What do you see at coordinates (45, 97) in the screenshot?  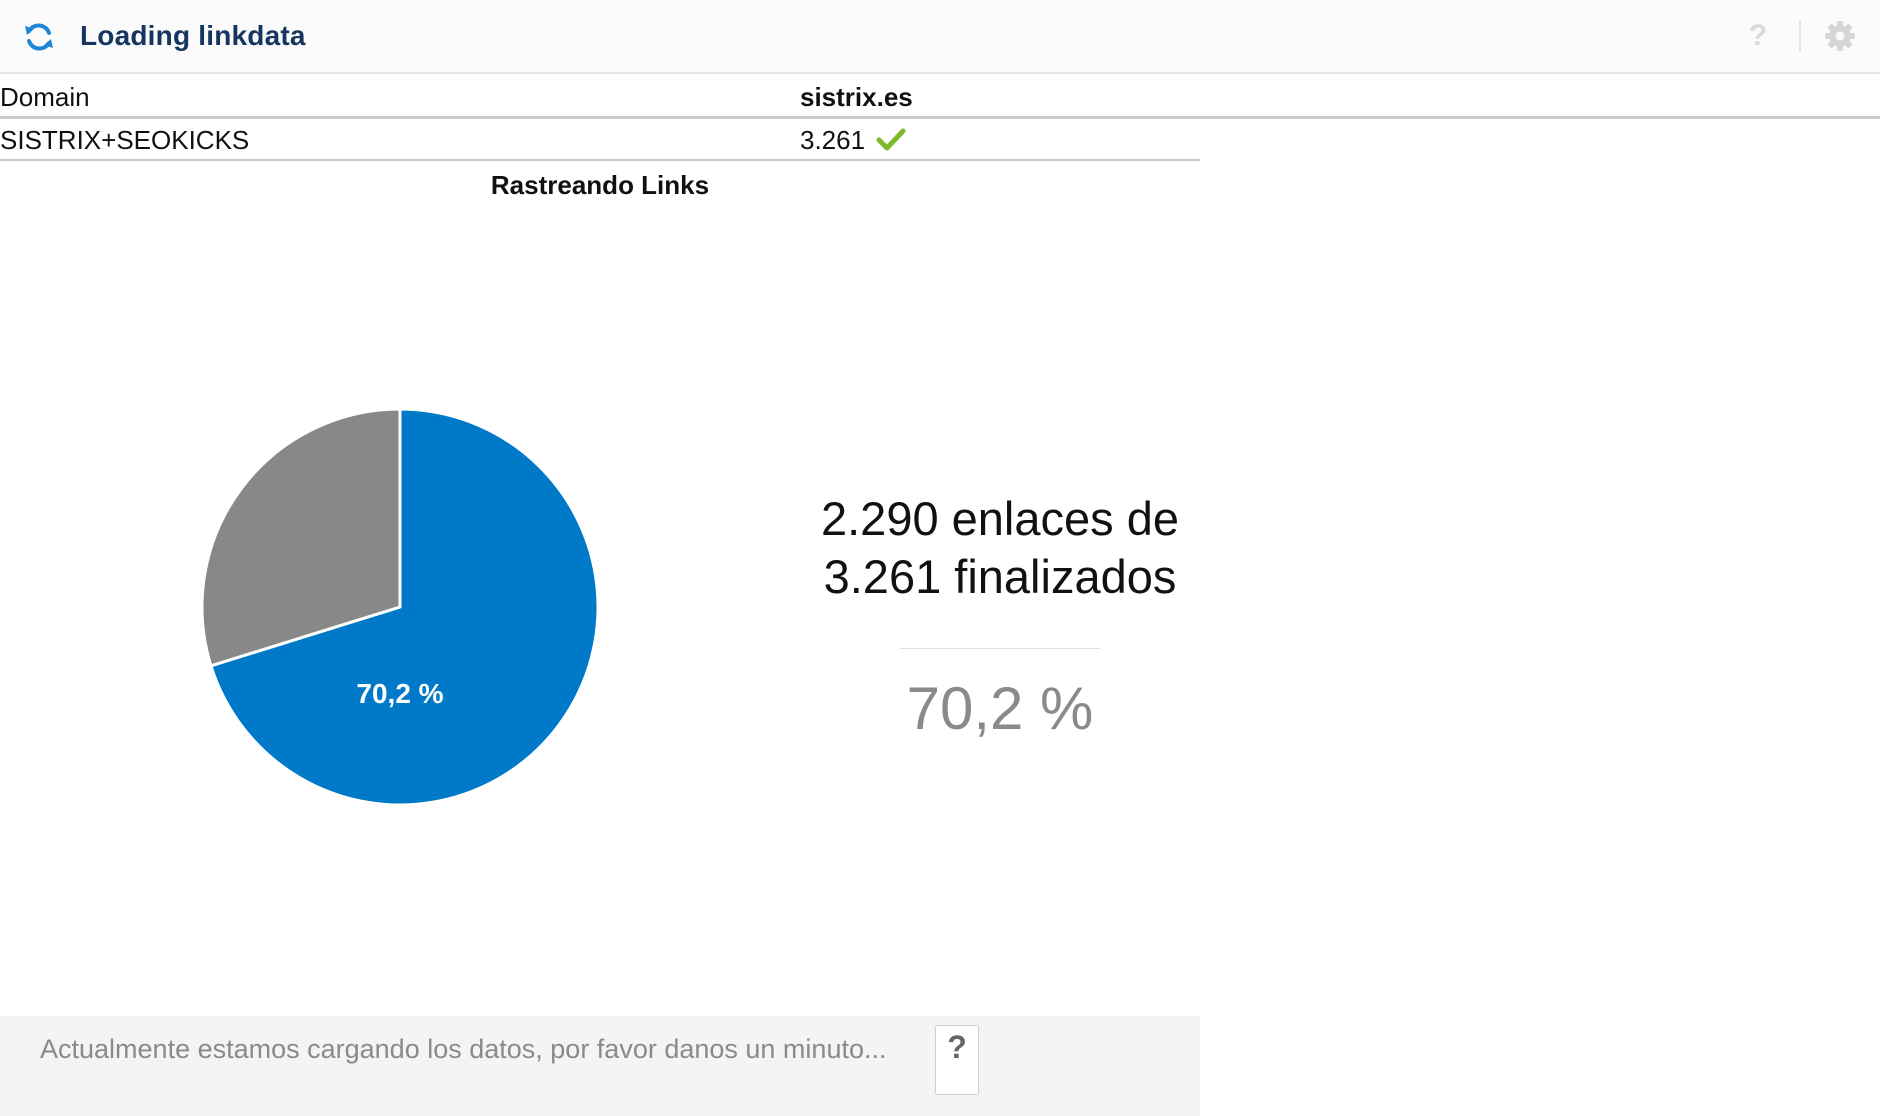 I see `column-header-domain: Domain` at bounding box center [45, 97].